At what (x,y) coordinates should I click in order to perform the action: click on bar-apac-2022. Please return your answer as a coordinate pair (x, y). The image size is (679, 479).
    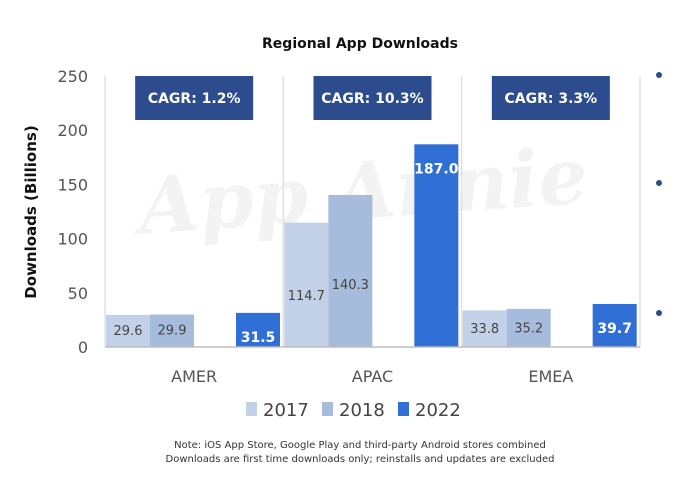
    Looking at the image, I should click on (436, 245).